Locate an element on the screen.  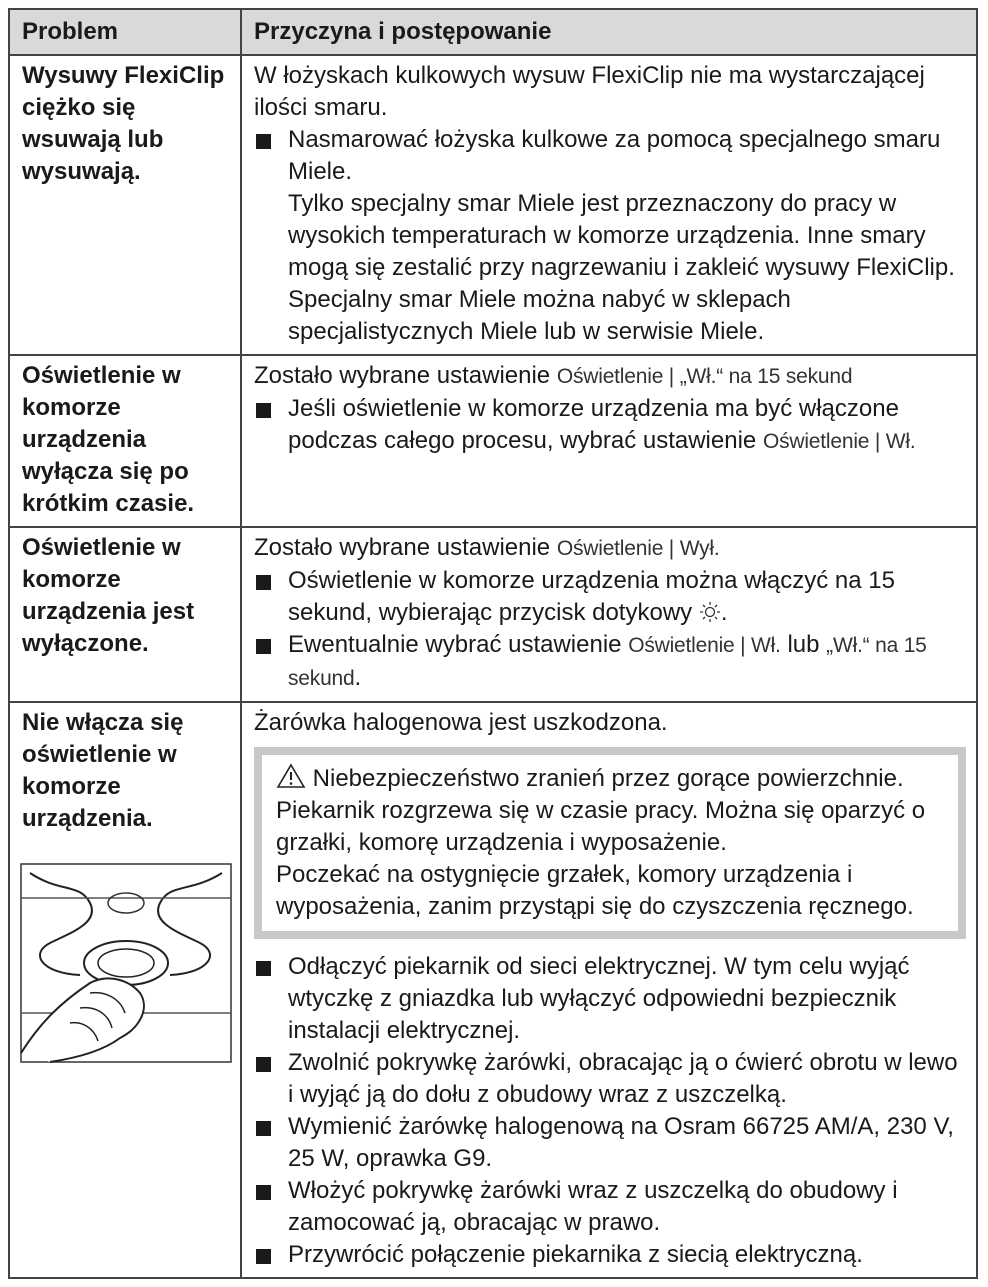
header-row: Problem Przyczyna i postępowanie is located at coordinates (493, 32).